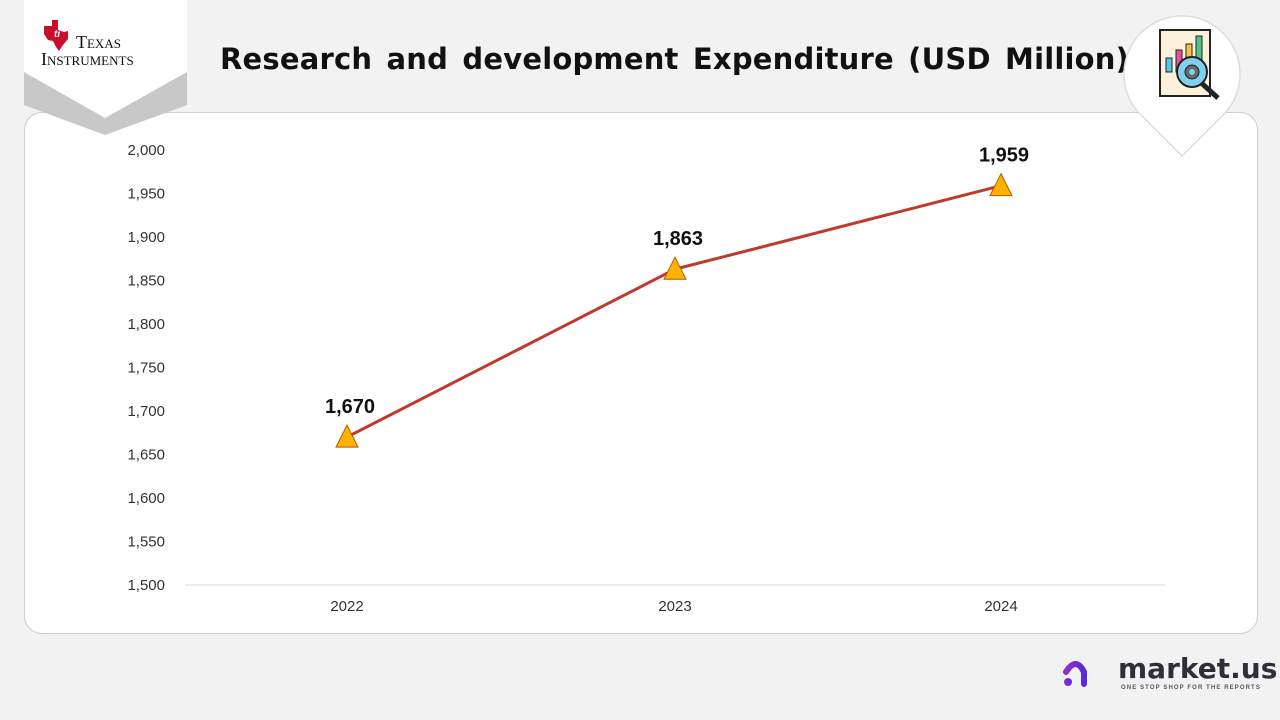 This screenshot has height=720, width=1280. What do you see at coordinates (146, 150) in the screenshot?
I see `y-tick-label: 2,000` at bounding box center [146, 150].